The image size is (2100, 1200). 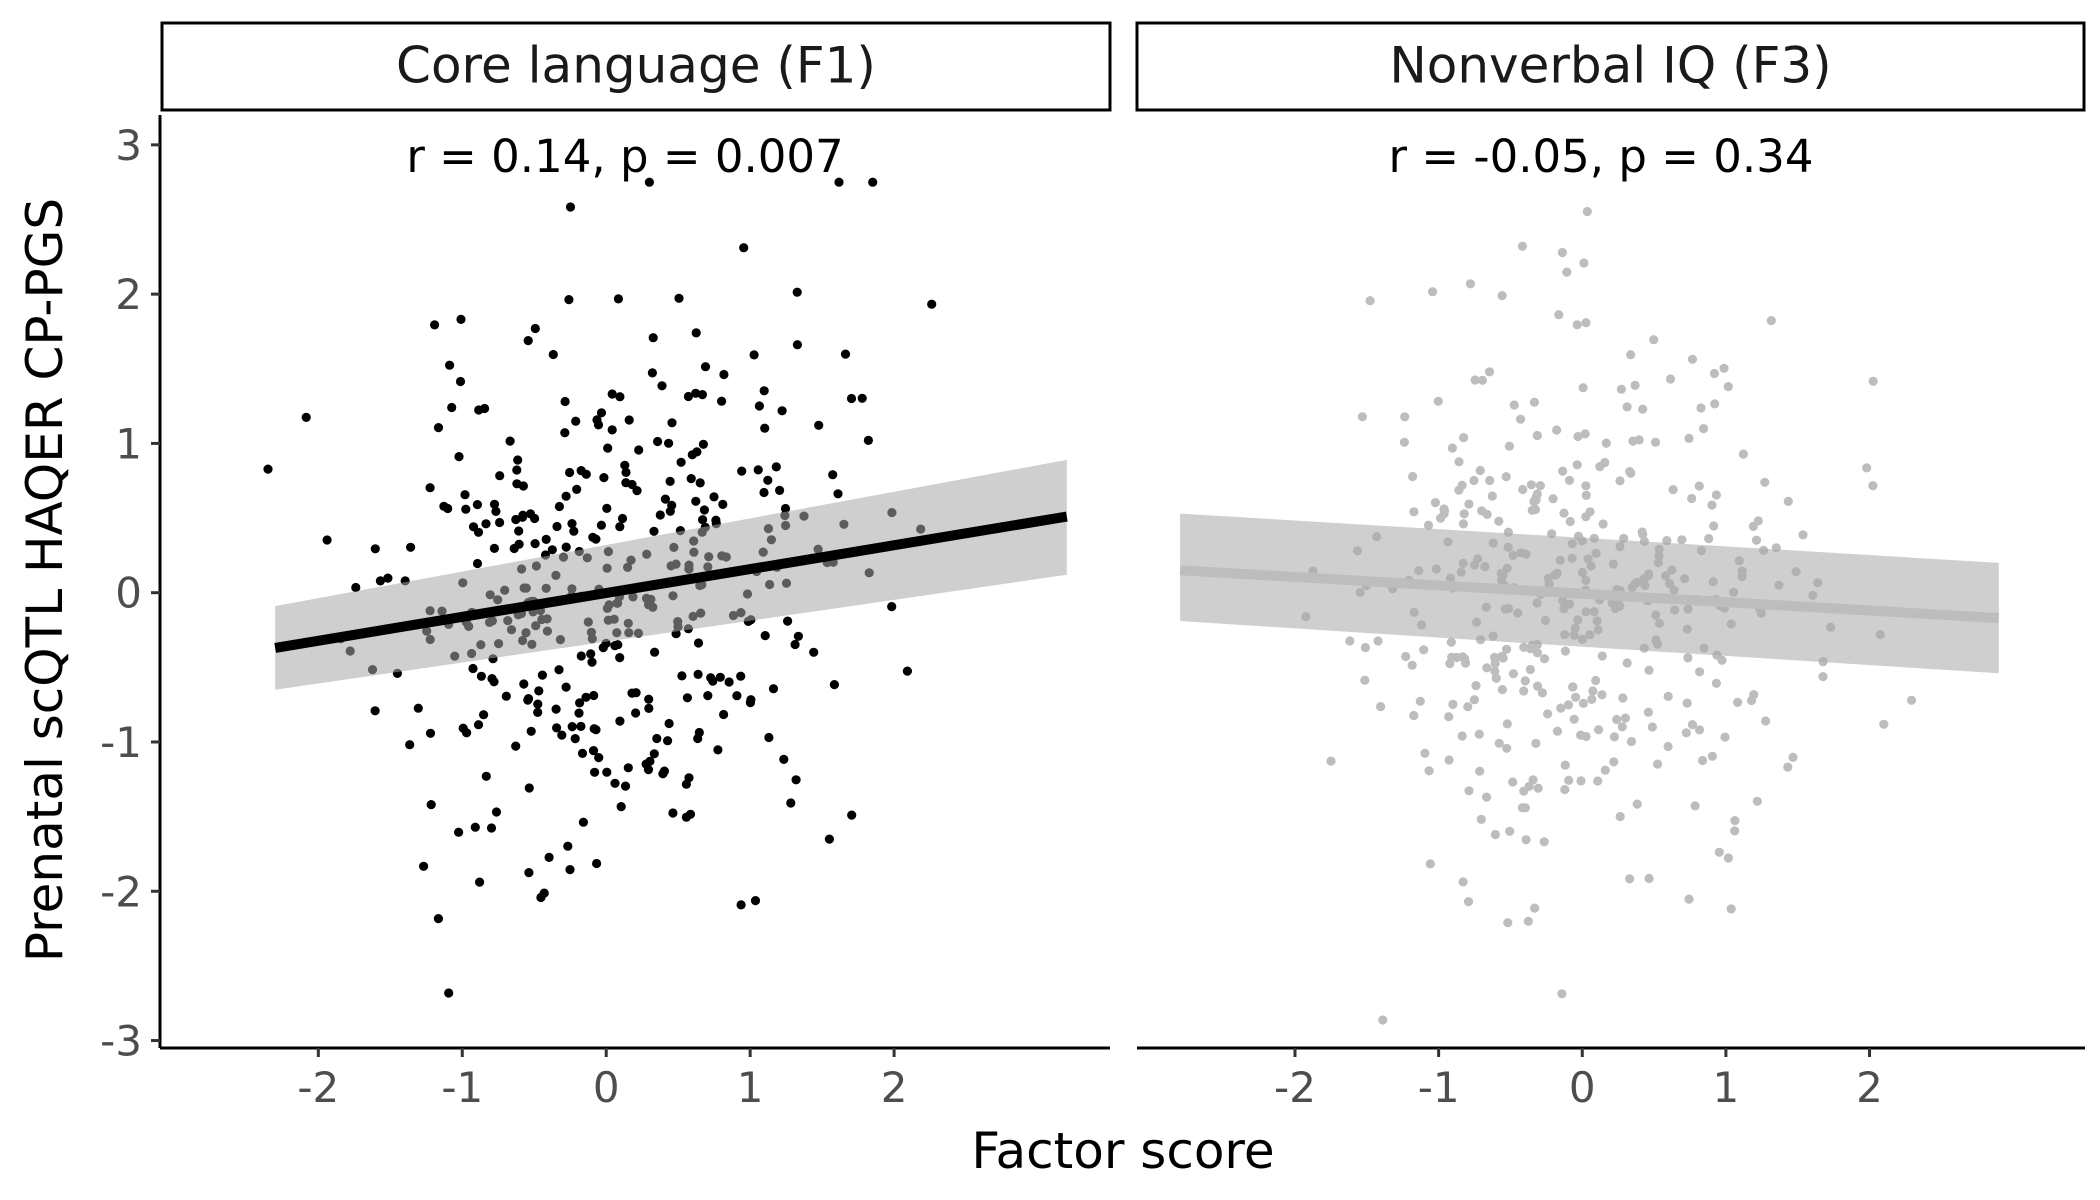 I want to click on x-tick-label: 1, so click(x=750, y=1087).